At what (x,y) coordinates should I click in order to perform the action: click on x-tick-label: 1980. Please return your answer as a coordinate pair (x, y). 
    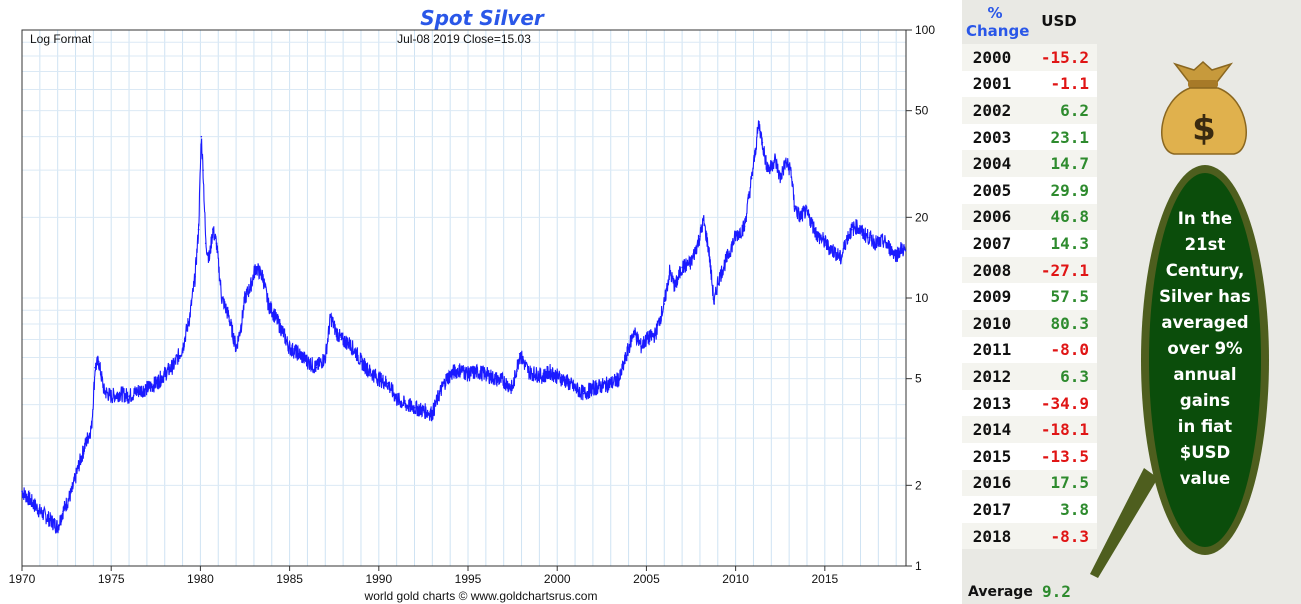
    Looking at the image, I should click on (200, 579).